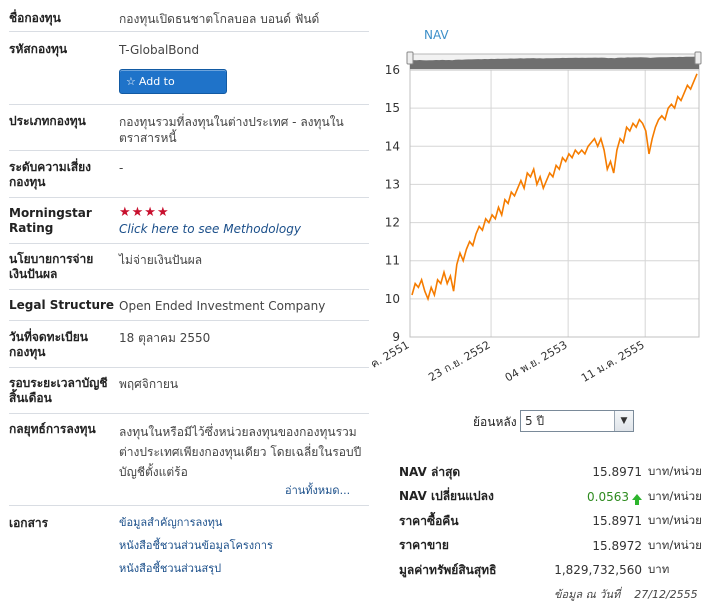  What do you see at coordinates (48, 344) in the screenshot?
I see `regdate-label: วันที่จดทะเบียนกองทุน` at bounding box center [48, 344].